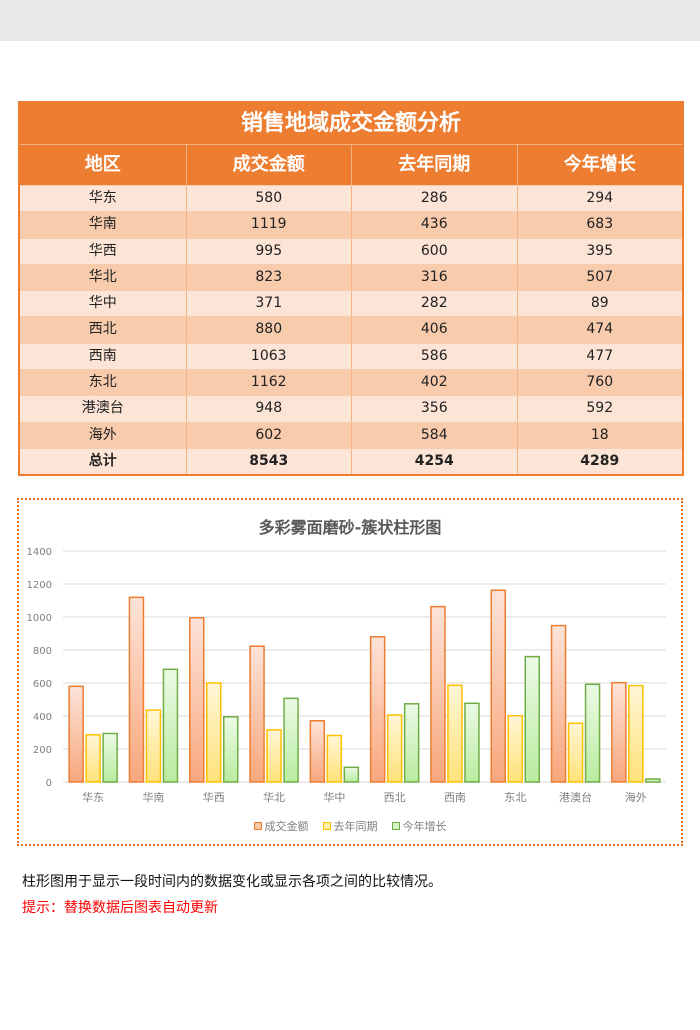  I want to click on table-row: 华中 371 282 89, so click(351, 303).